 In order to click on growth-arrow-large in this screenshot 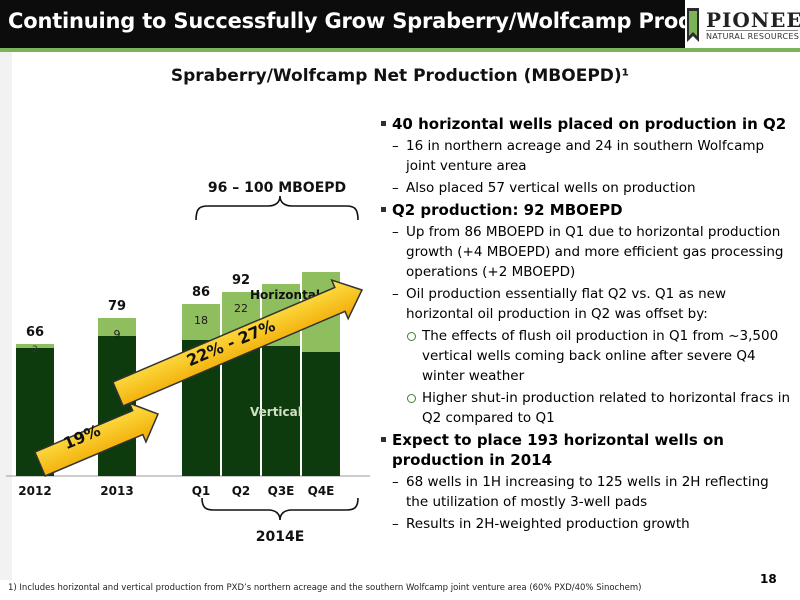, I will do `click(237, 342)`.